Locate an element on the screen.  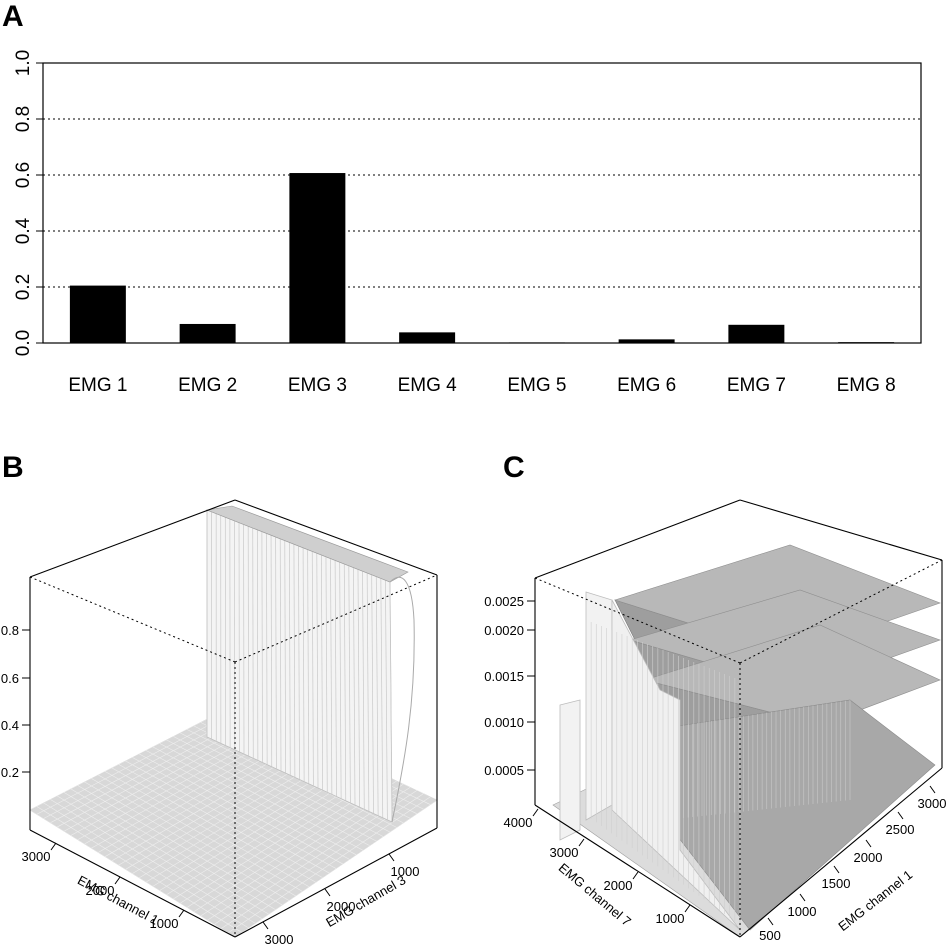
x-tick-label: 1000 is located at coordinates (670, 918).